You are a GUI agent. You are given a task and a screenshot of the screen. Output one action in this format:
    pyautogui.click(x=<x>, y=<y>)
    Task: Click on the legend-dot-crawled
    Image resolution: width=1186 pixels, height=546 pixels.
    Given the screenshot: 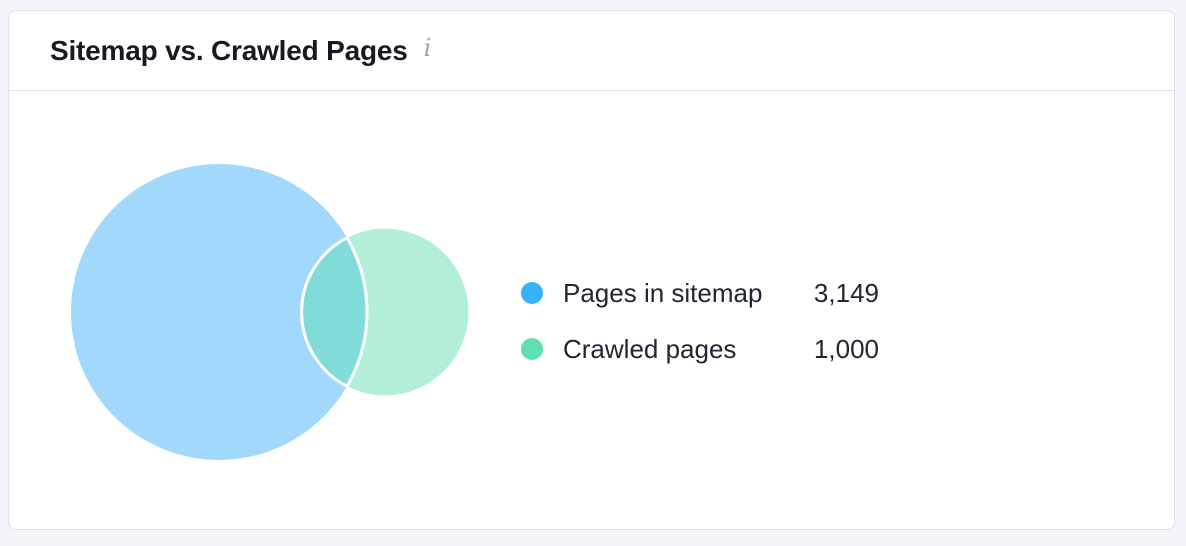 What is the action you would take?
    pyautogui.click(x=532, y=349)
    